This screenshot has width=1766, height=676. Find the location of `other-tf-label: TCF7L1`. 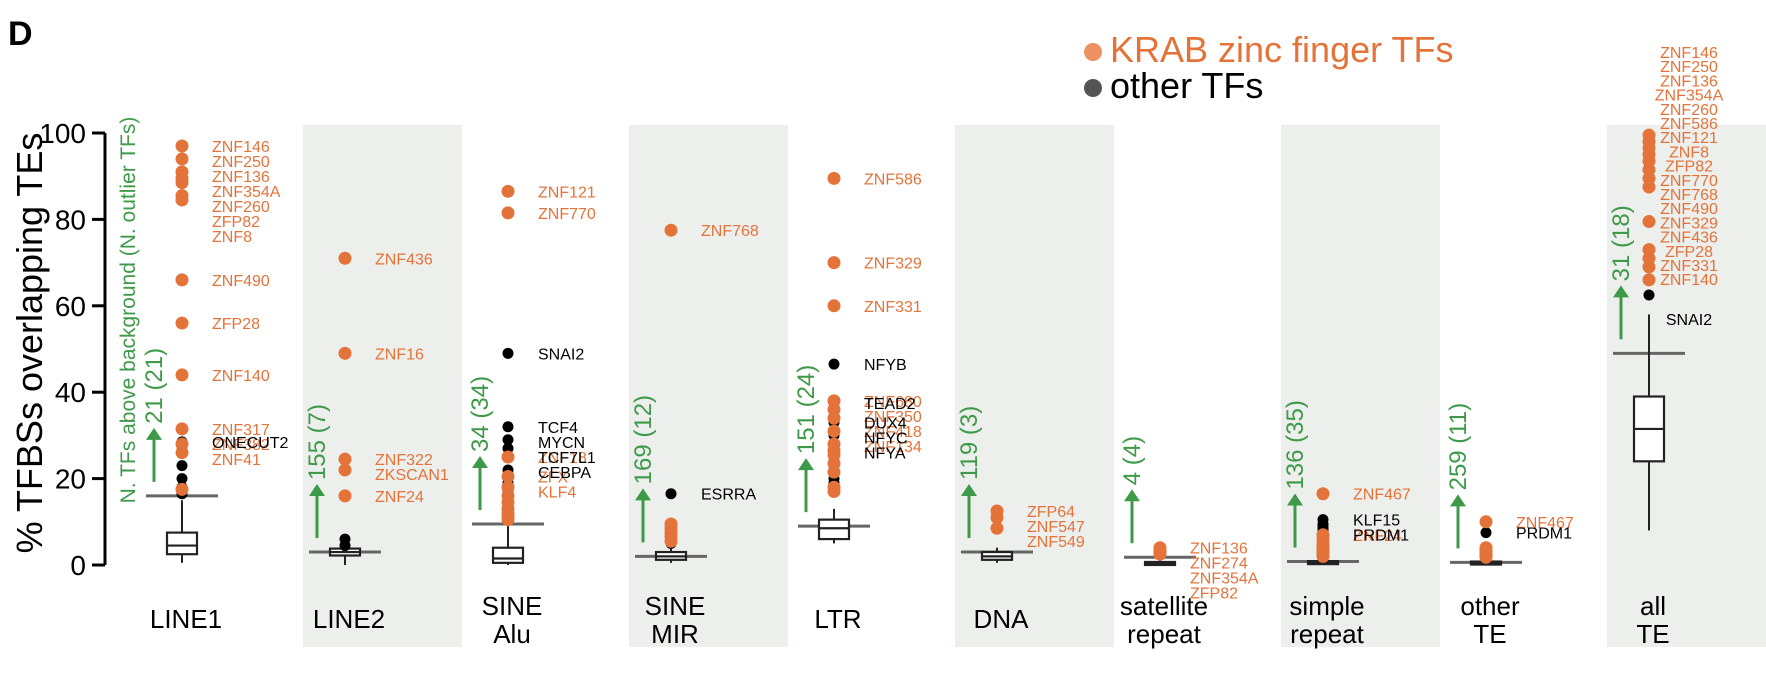

other-tf-label: TCF7L1 is located at coordinates (567, 458).